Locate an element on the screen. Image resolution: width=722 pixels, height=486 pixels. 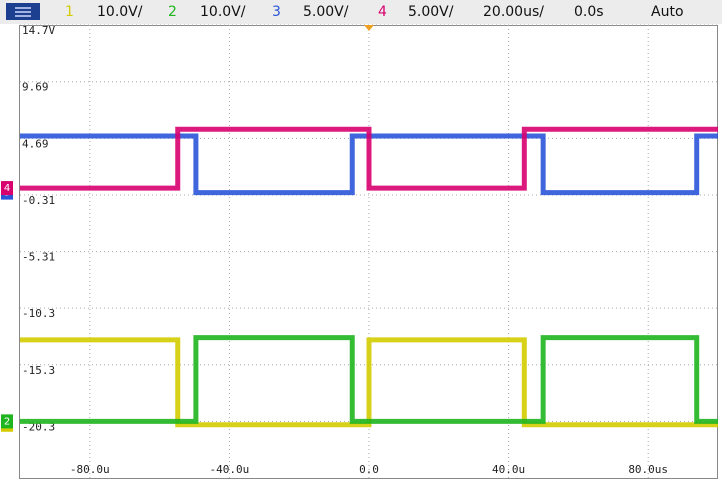
channel-marker-label: 4 is located at coordinates (7, 188).